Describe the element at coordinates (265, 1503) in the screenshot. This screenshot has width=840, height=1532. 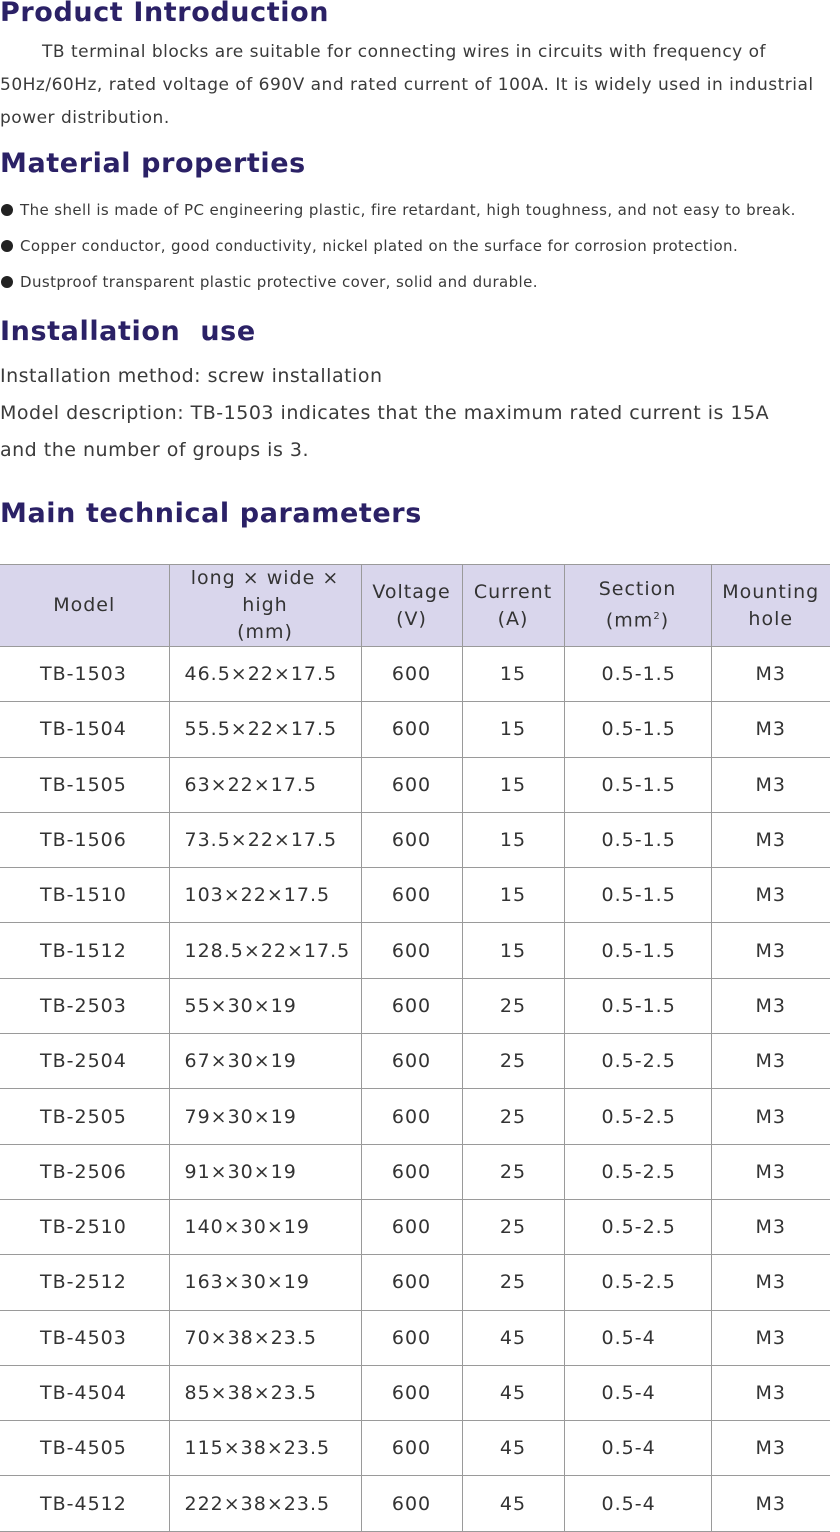
I see `cell-dims: 222×38×23.5` at that location.